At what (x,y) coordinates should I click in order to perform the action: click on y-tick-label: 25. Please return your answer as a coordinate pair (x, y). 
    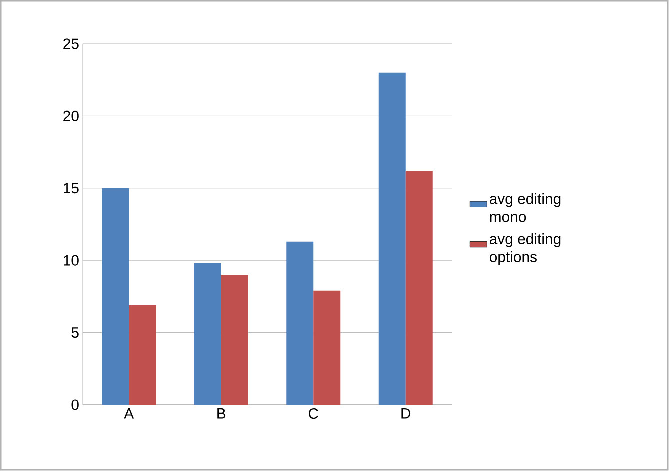
    Looking at the image, I should click on (71, 44).